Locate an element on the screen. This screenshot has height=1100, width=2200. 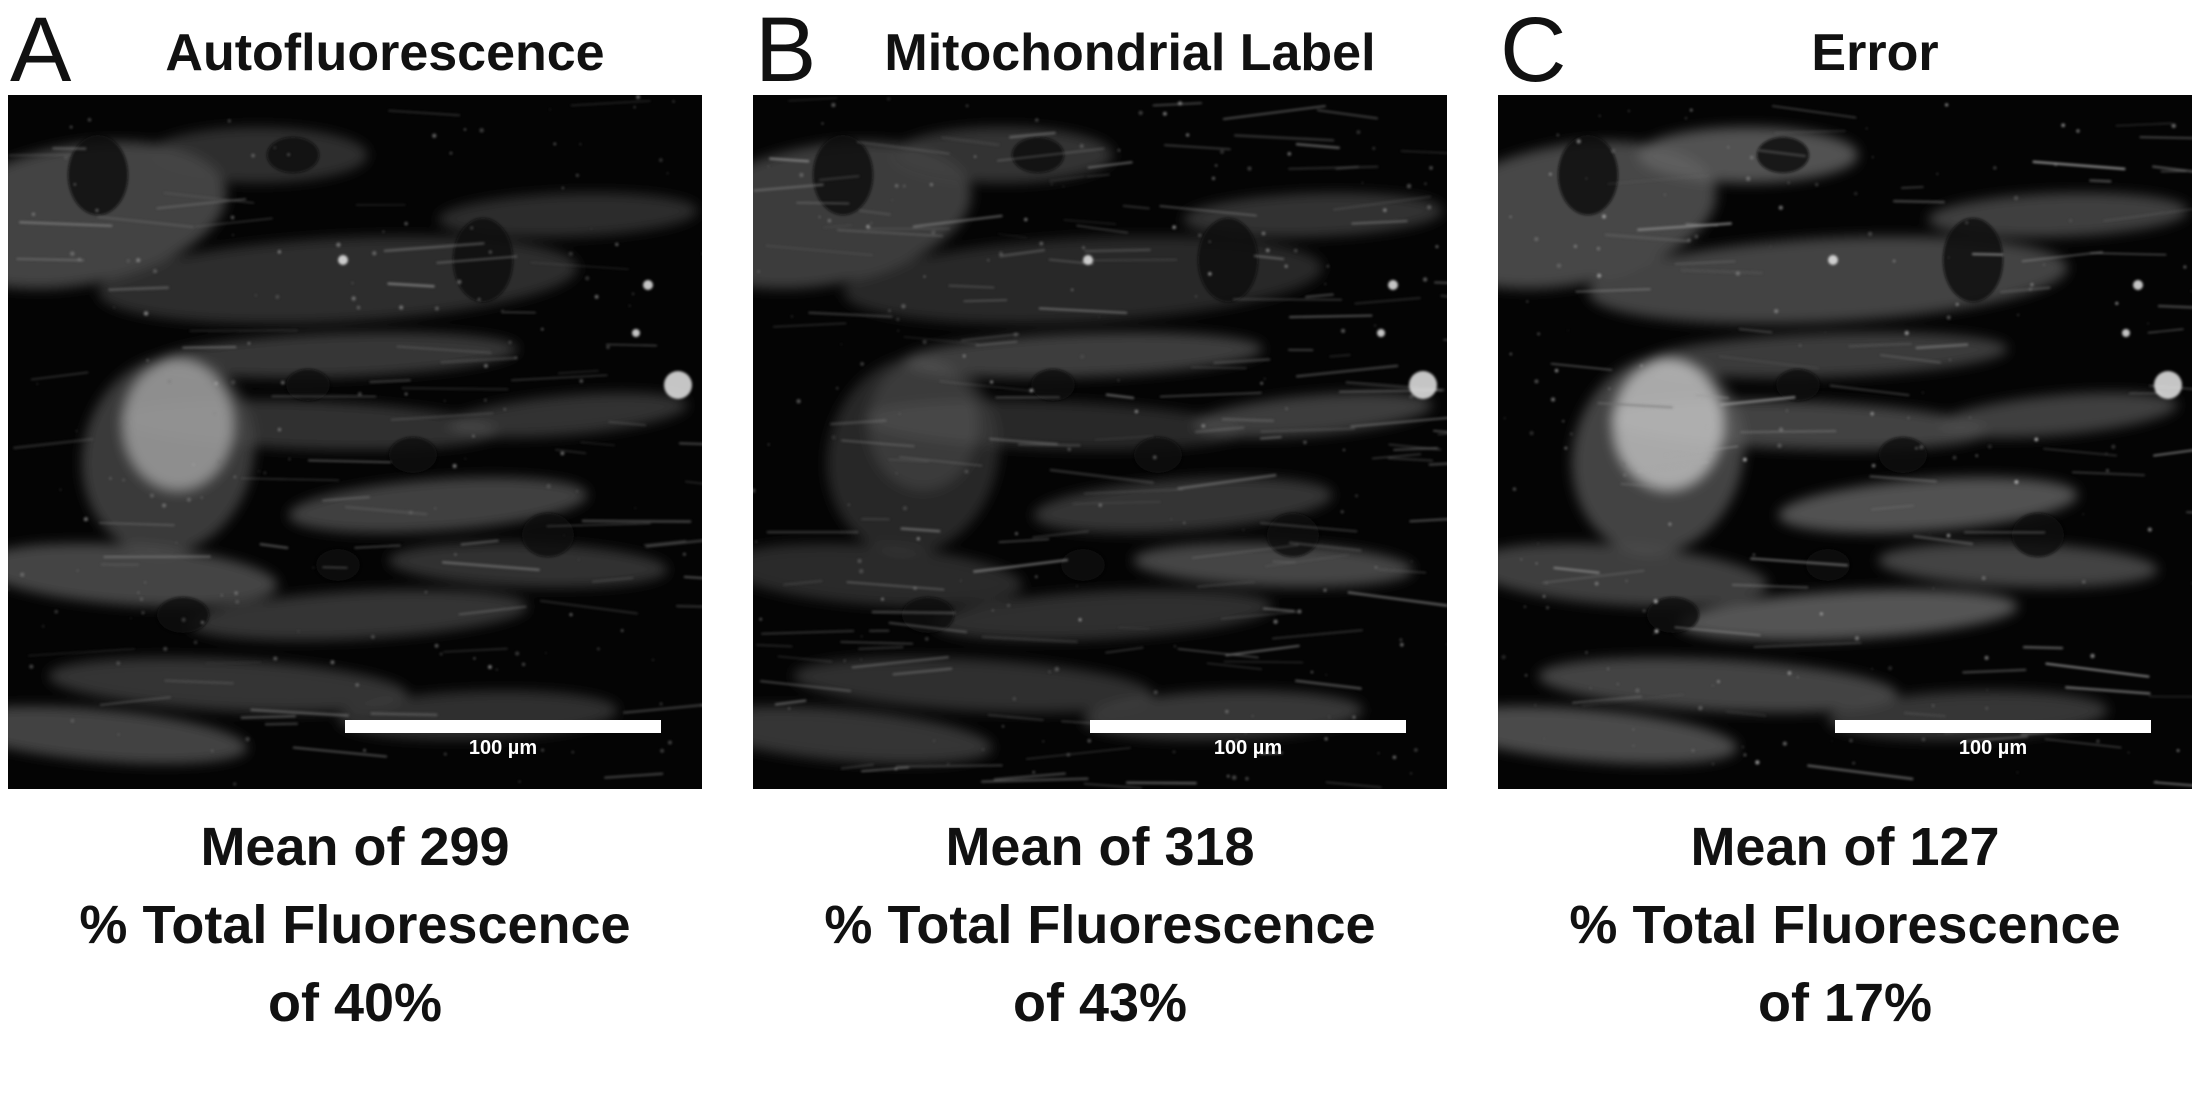
panel-title: Error is located at coordinates (1875, 53).